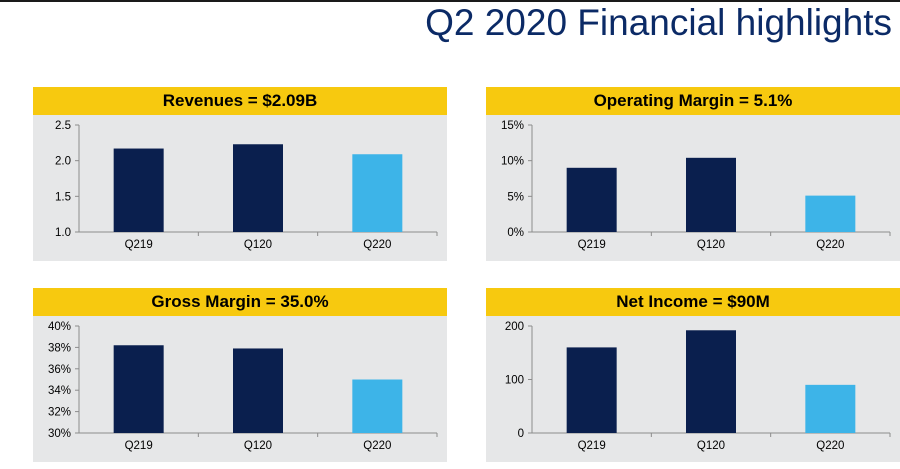 The image size is (900, 469). What do you see at coordinates (512, 162) in the screenshot?
I see `y-tick-label: 10%` at bounding box center [512, 162].